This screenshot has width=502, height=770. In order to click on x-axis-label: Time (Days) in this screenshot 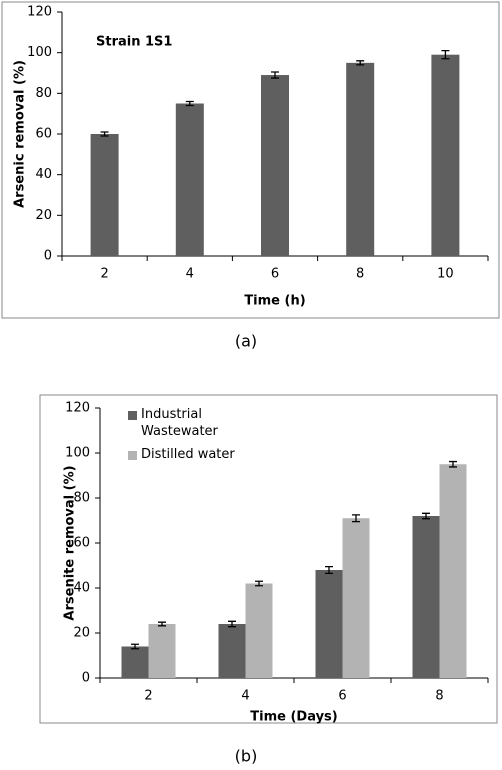, I will do `click(293, 717)`.